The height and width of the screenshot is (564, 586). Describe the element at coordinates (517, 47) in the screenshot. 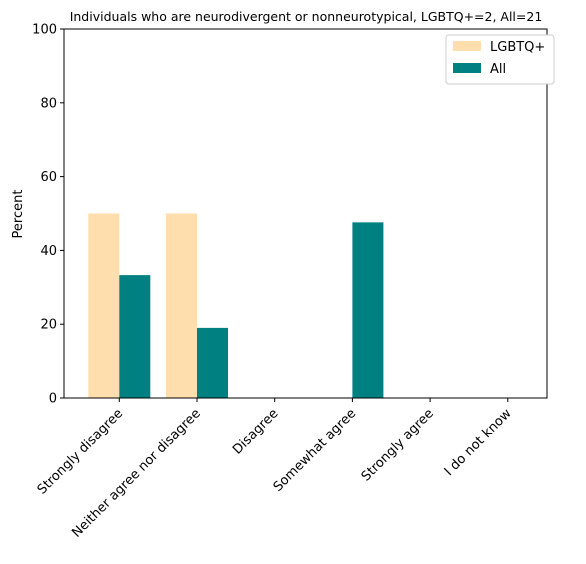

I see `legend-label-lgbtq: LGBTQ+` at that location.